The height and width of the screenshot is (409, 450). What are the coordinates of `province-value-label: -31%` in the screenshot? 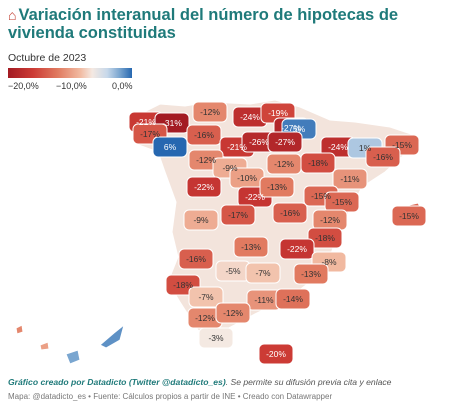 It's located at (172, 123).